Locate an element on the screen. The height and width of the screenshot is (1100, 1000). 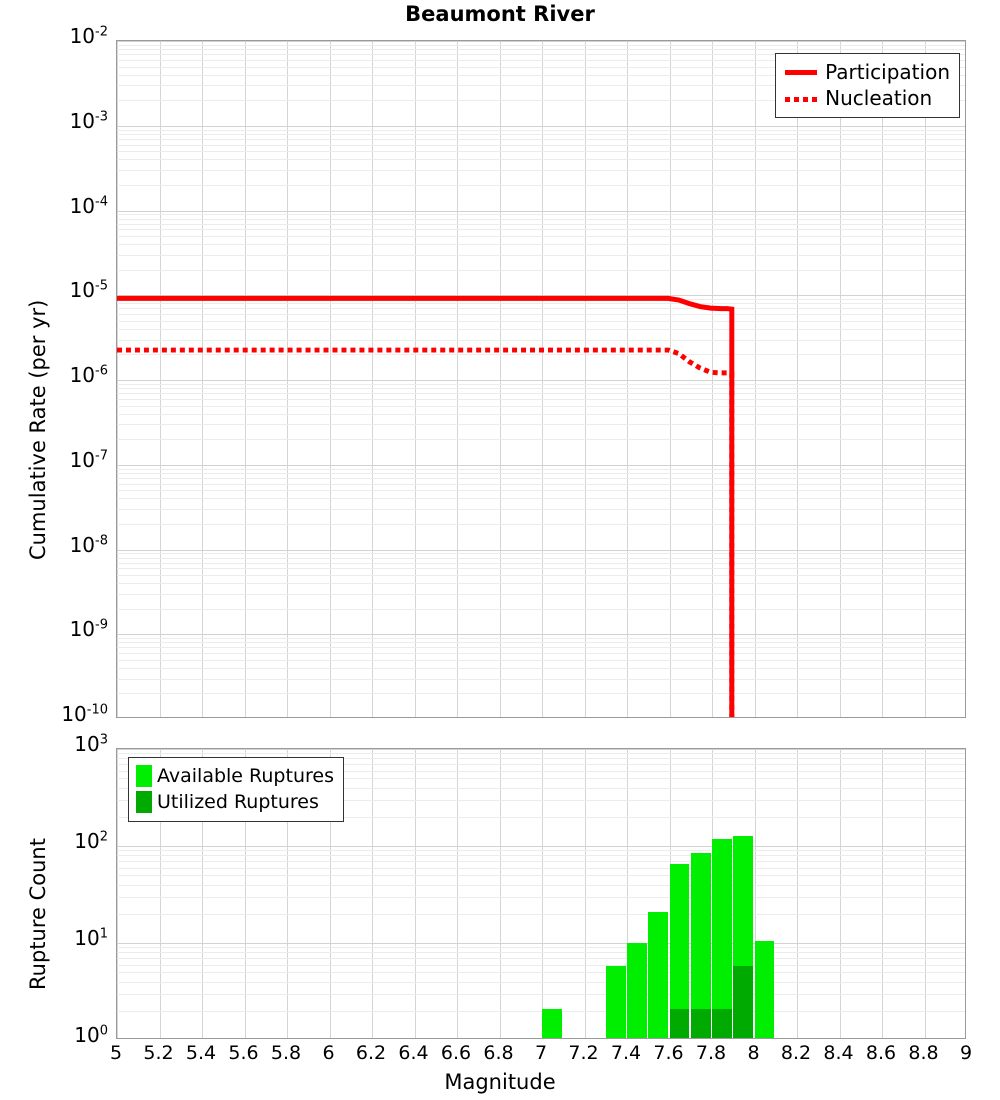
legend-item-participation: Participation is located at coordinates (866, 72).